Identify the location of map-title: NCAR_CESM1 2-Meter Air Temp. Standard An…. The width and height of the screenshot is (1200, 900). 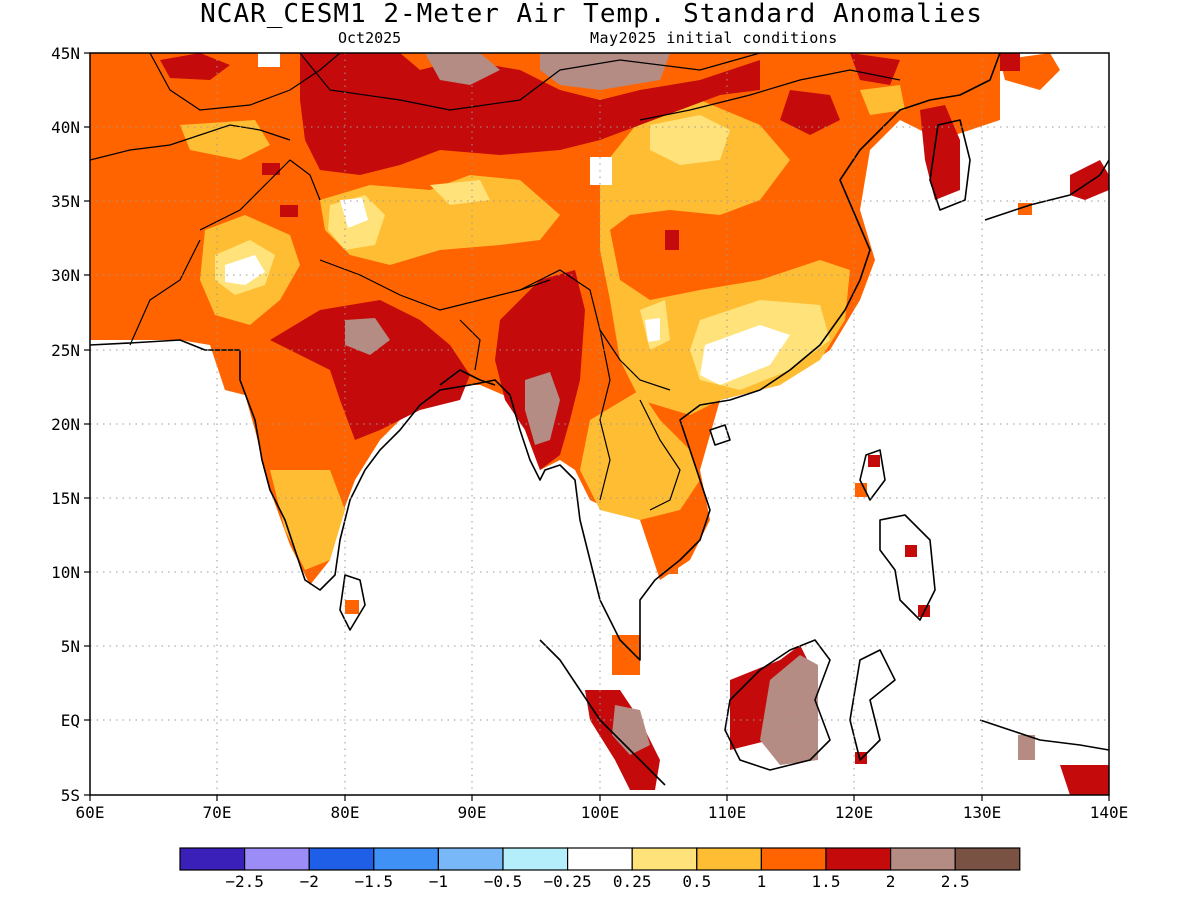
(591, 14).